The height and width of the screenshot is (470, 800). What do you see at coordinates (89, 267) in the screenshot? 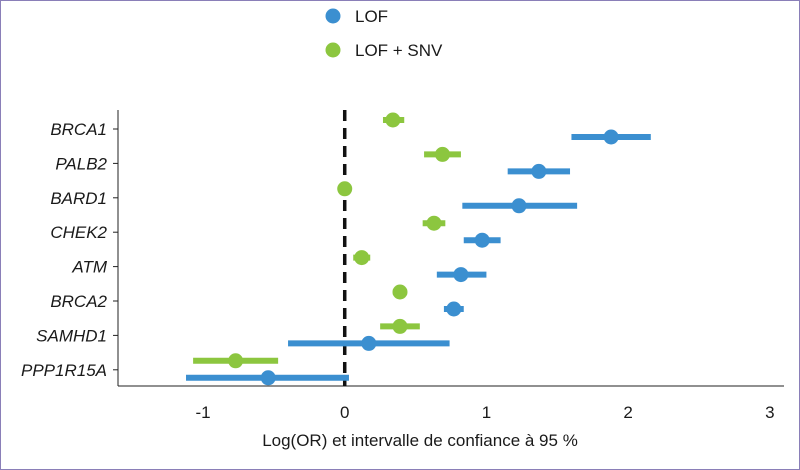
I see `category-label: ATM` at bounding box center [89, 267].